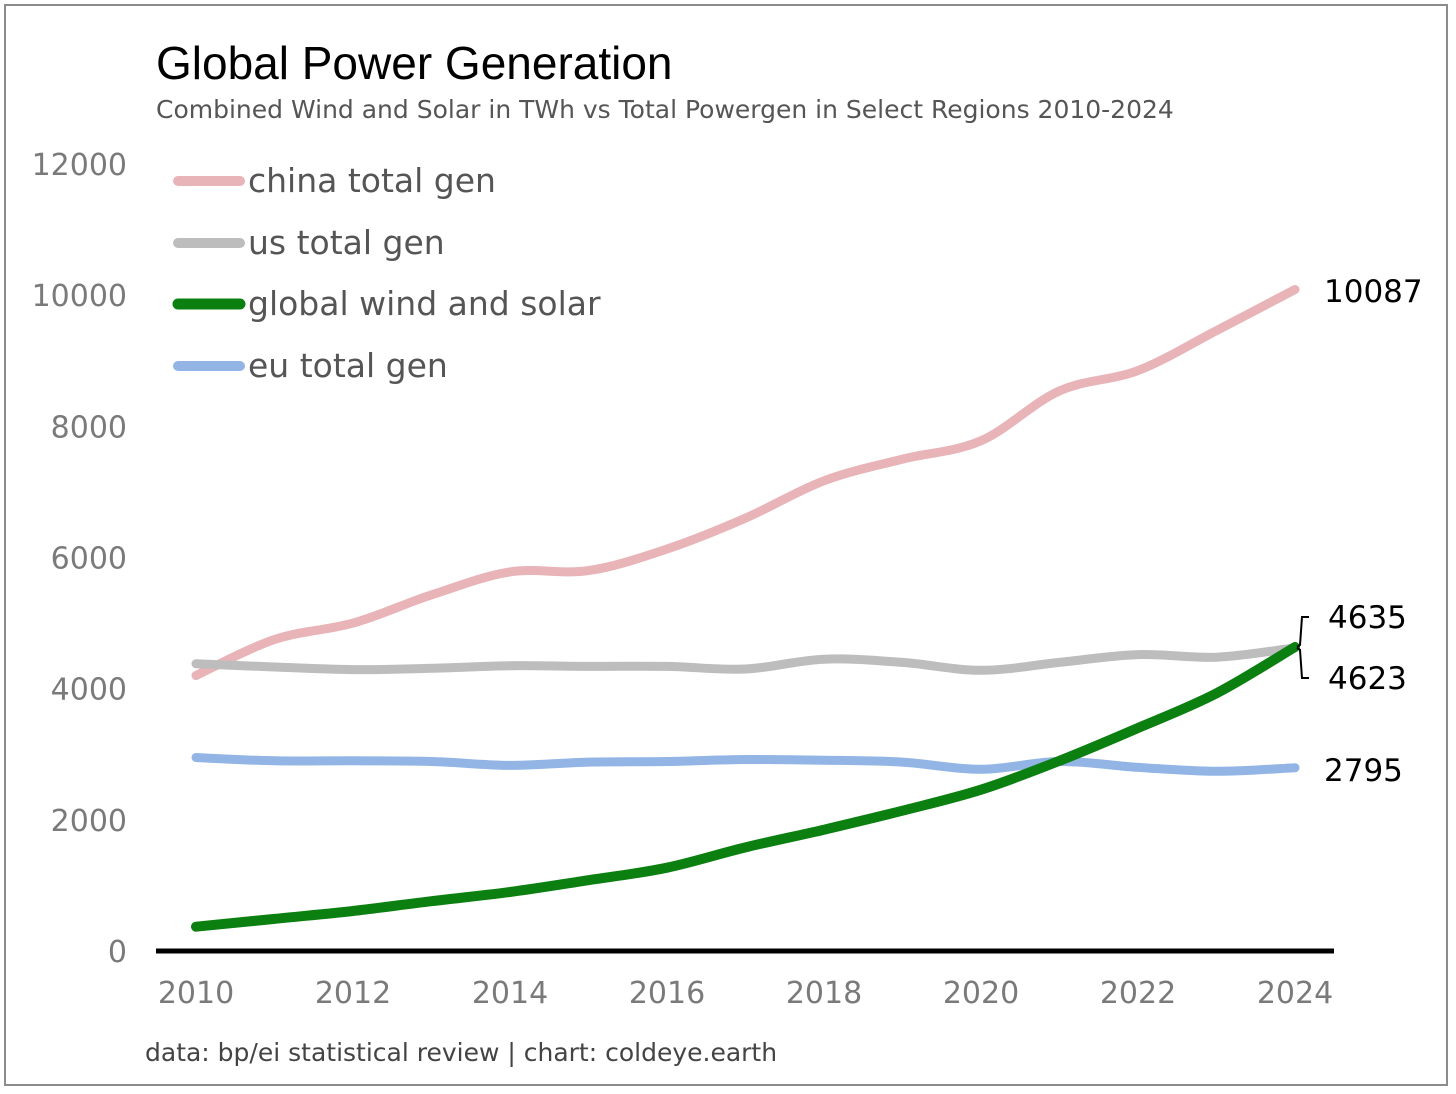 The height and width of the screenshot is (1094, 1456). What do you see at coordinates (89, 427) in the screenshot?
I see `y-tick-label: 8000` at bounding box center [89, 427].